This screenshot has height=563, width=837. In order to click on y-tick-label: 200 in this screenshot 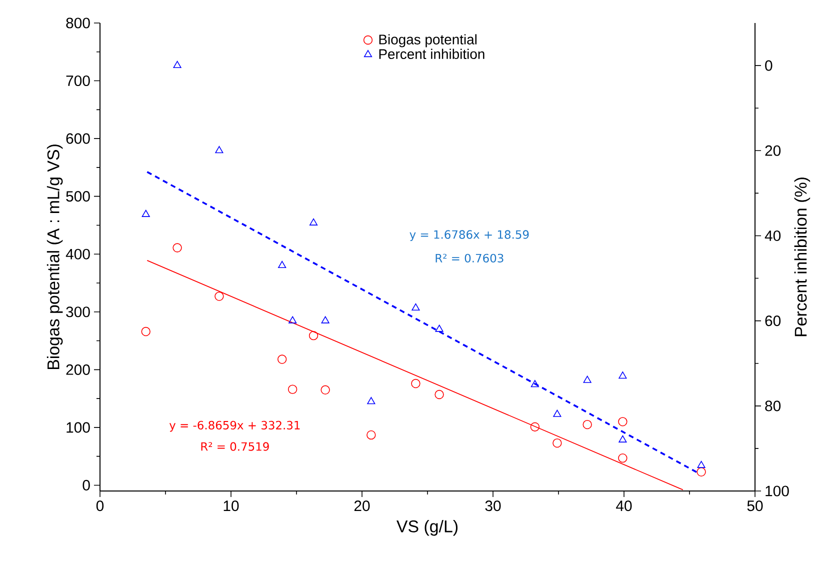, I will do `click(78, 369)`.